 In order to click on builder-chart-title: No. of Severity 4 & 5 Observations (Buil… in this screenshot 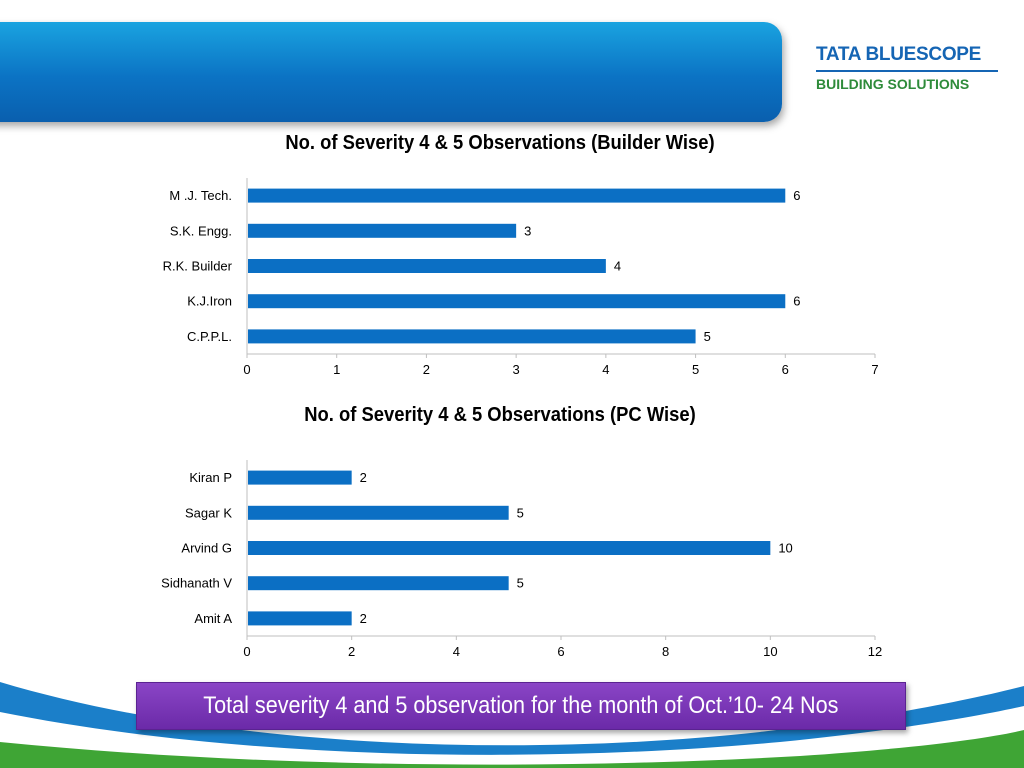, I will do `click(500, 143)`.